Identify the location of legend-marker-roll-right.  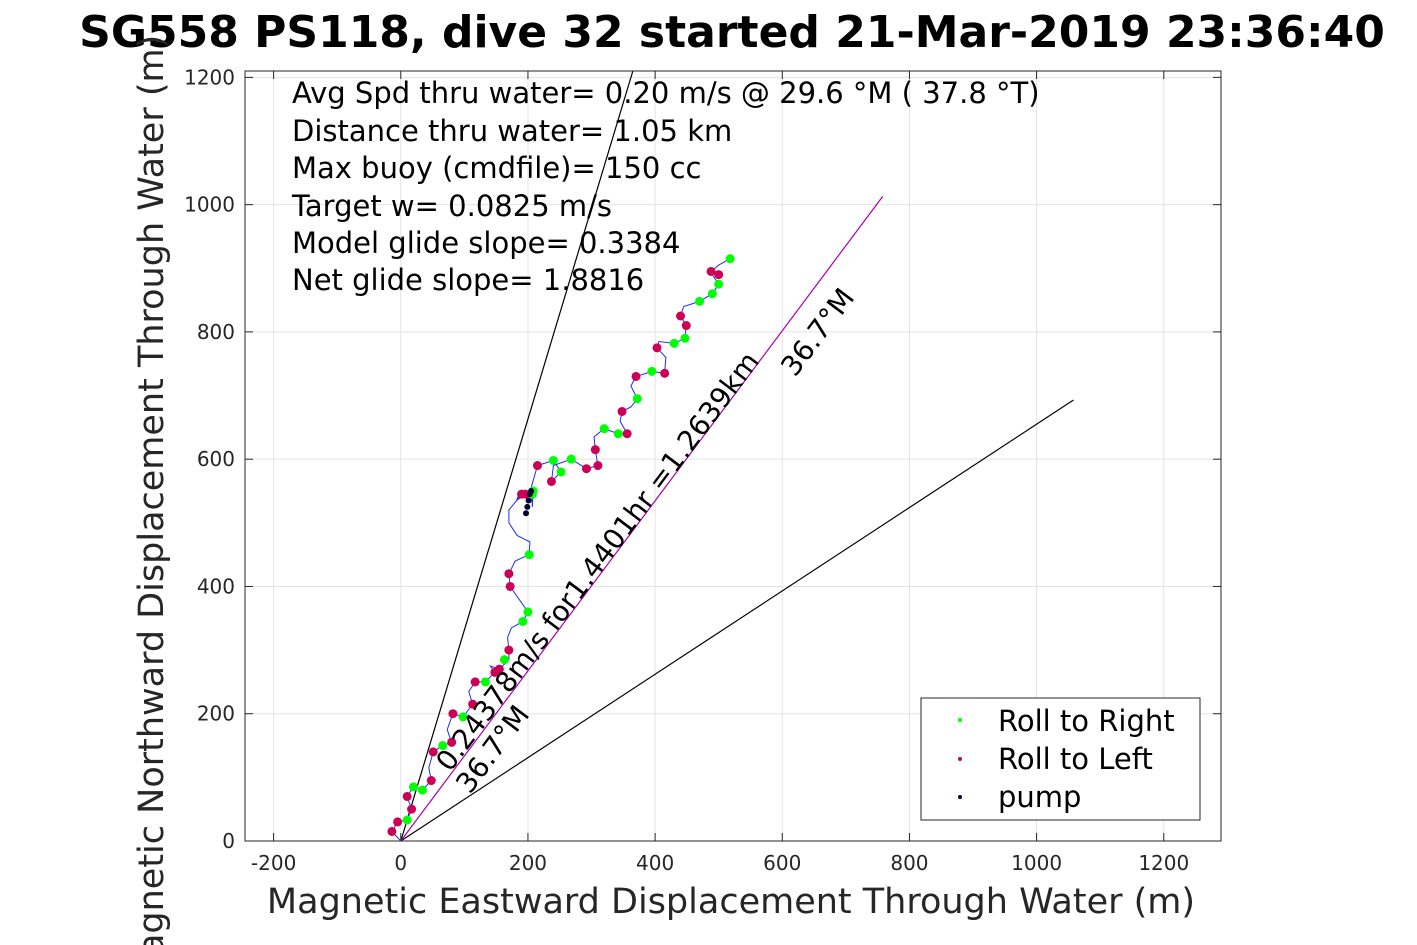
(960, 720).